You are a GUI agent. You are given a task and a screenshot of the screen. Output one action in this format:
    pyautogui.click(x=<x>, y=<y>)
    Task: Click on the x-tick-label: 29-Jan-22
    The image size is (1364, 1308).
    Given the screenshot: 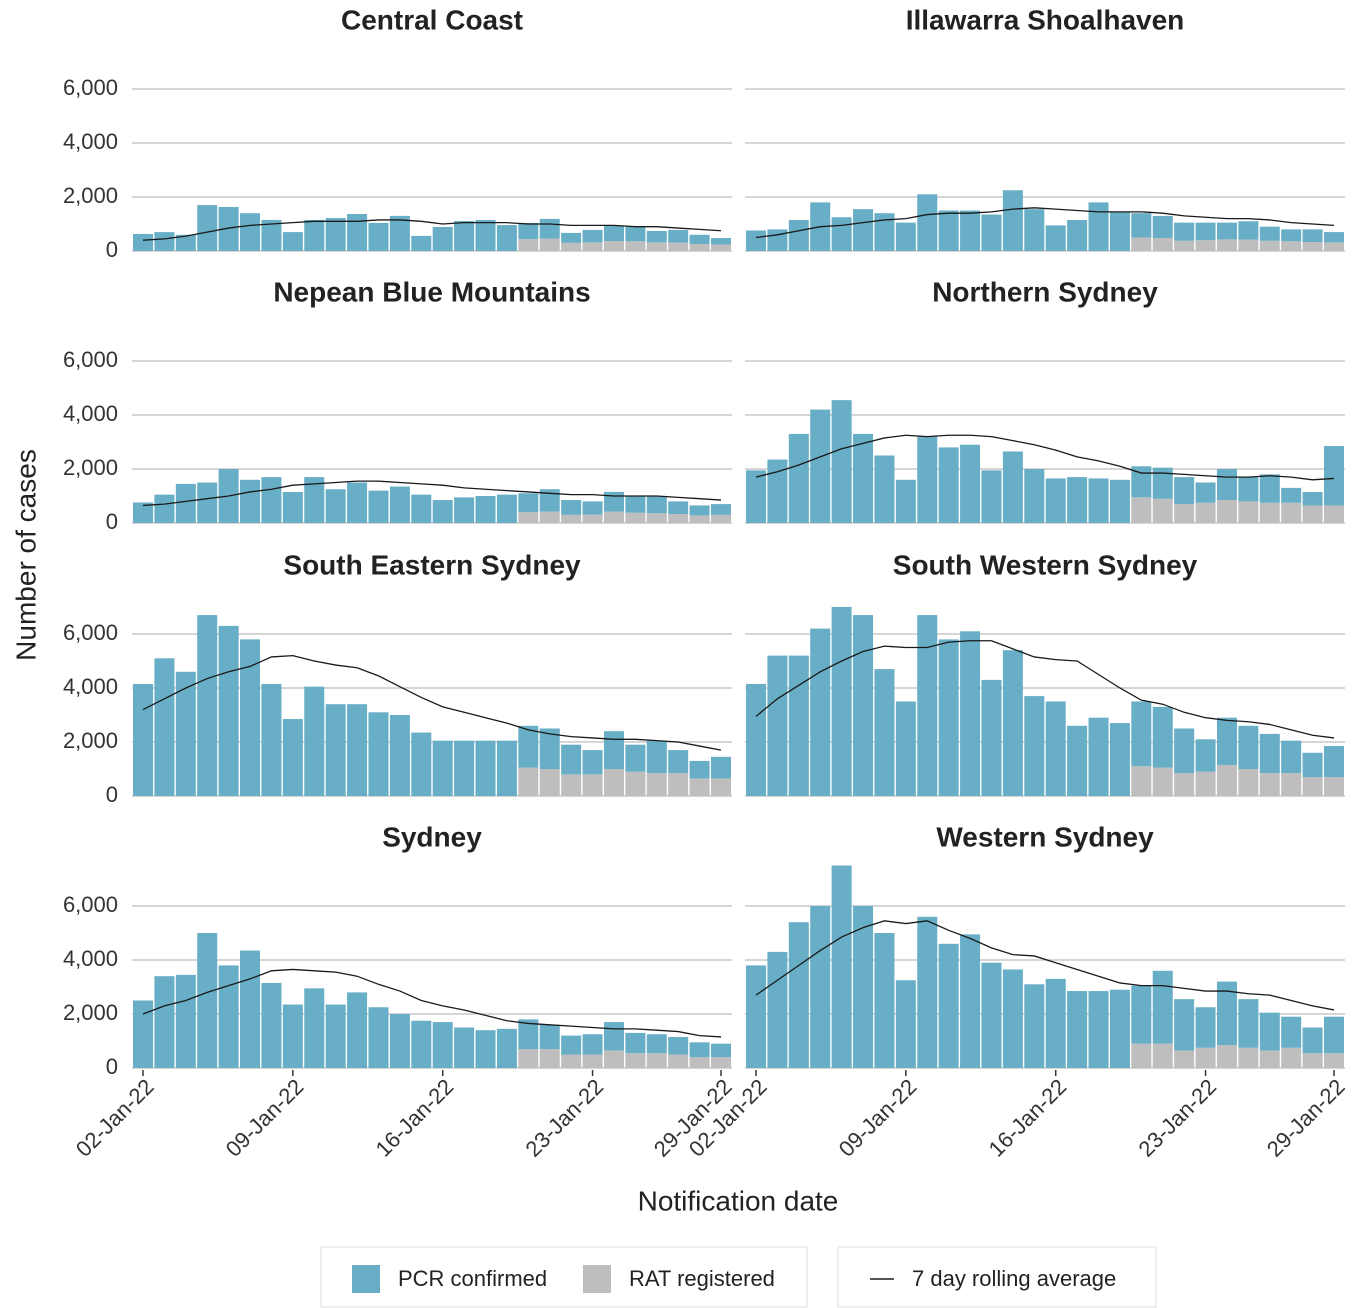 What is the action you would take?
    pyautogui.click(x=1306, y=1118)
    